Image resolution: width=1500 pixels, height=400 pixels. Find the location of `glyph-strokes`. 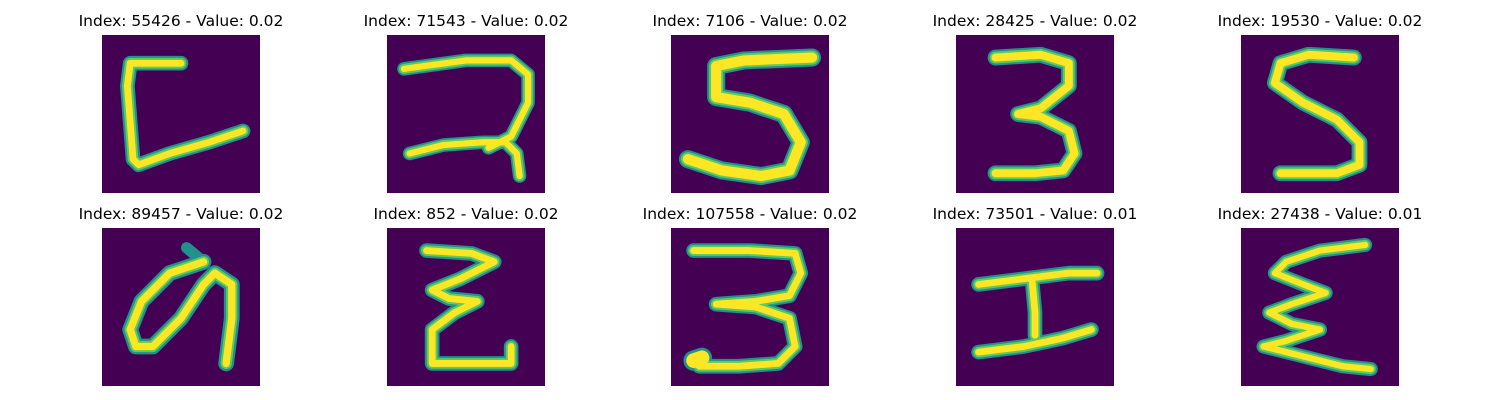

glyph-strokes is located at coordinates (185, 114).